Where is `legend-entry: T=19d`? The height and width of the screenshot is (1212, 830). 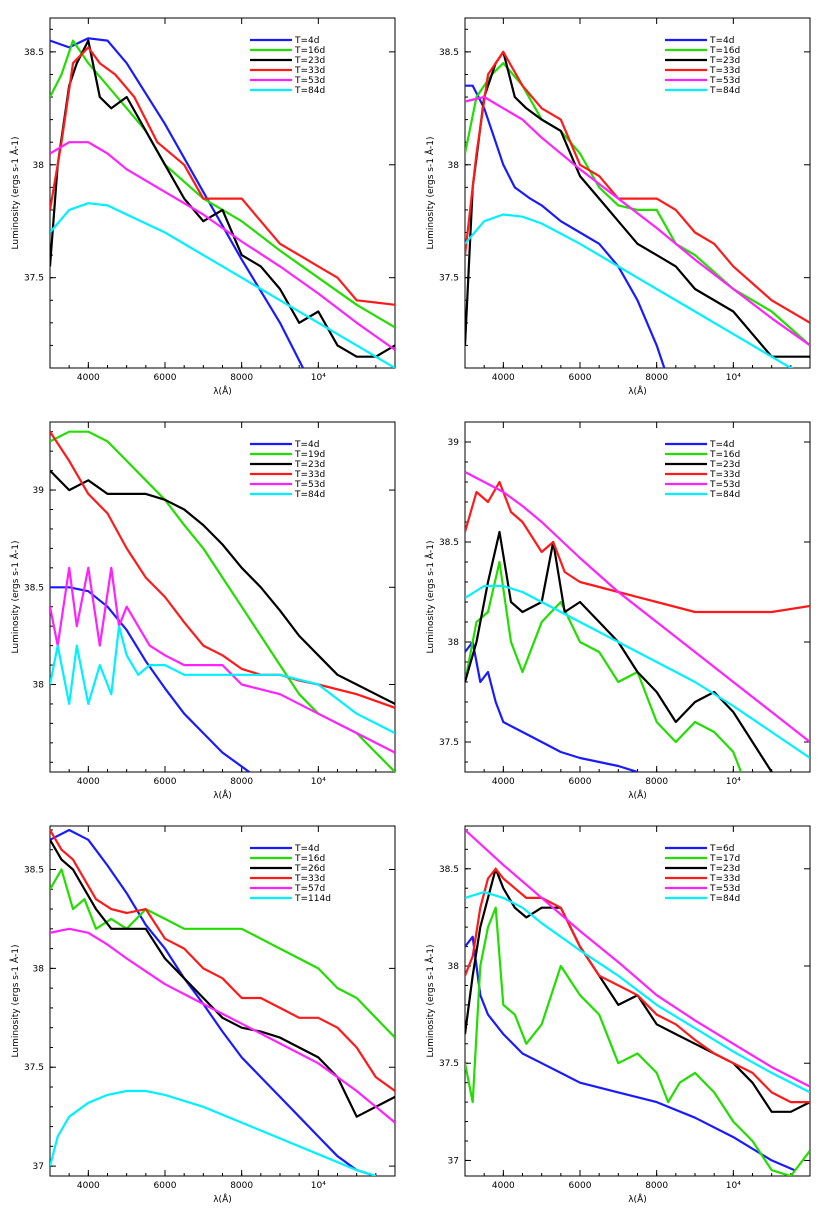
legend-entry: T=19d is located at coordinates (309, 455).